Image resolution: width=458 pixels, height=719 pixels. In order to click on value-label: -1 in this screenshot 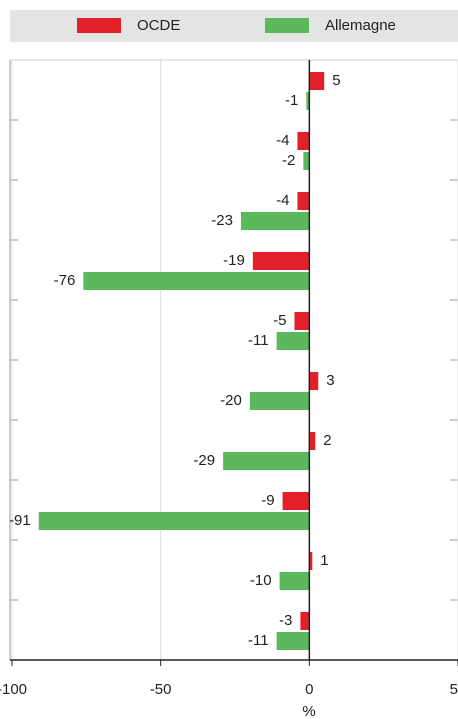, I will do `click(291, 100)`.